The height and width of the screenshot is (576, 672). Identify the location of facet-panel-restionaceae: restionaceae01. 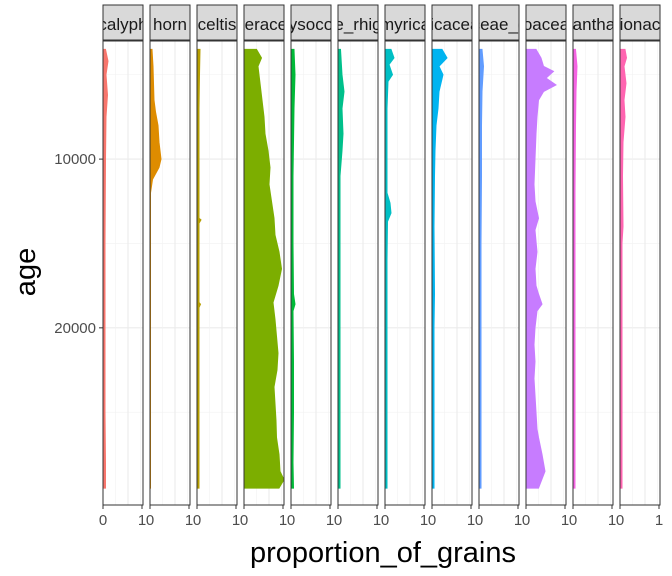
(631, 266).